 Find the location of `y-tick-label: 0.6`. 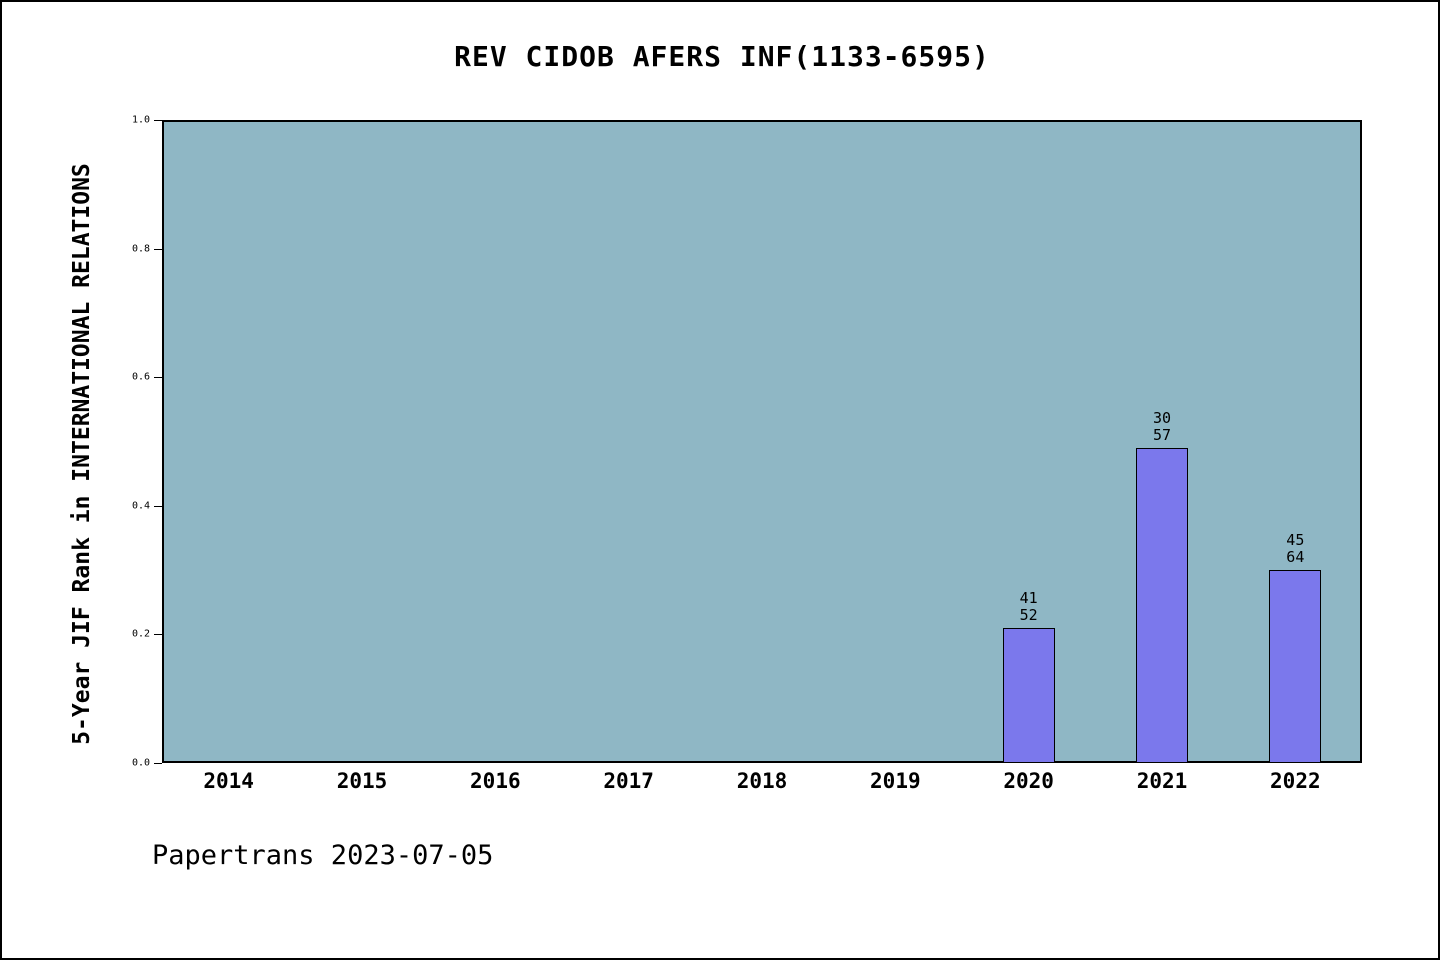

y-tick-label: 0.6 is located at coordinates (140, 377).